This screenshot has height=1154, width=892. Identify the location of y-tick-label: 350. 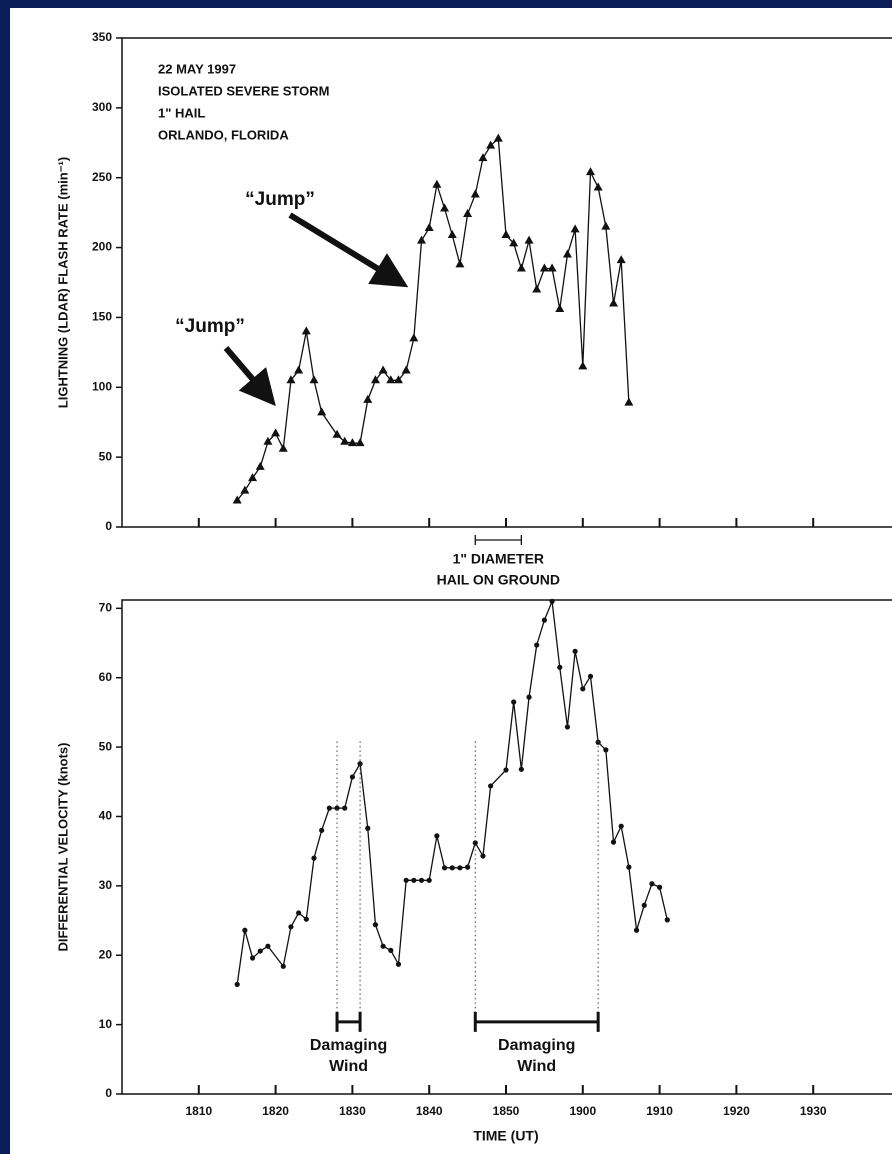
(102, 37).